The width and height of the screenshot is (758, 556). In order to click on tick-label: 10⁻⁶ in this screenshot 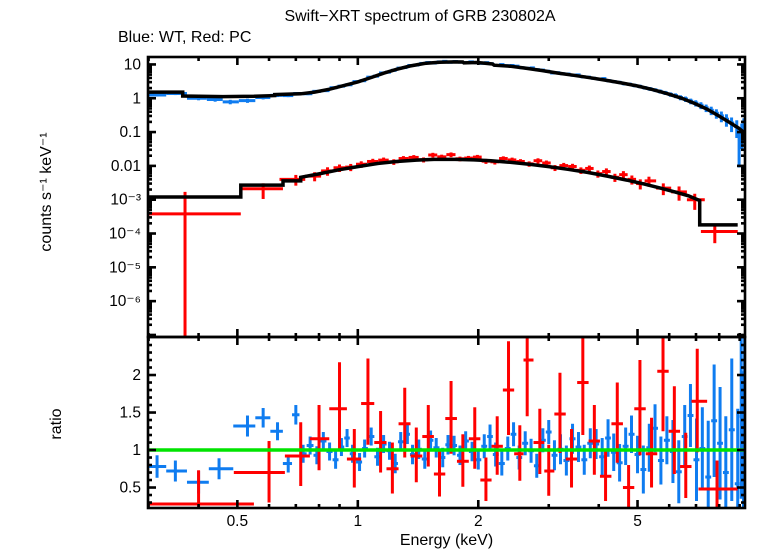, I will do `click(125, 301)`.